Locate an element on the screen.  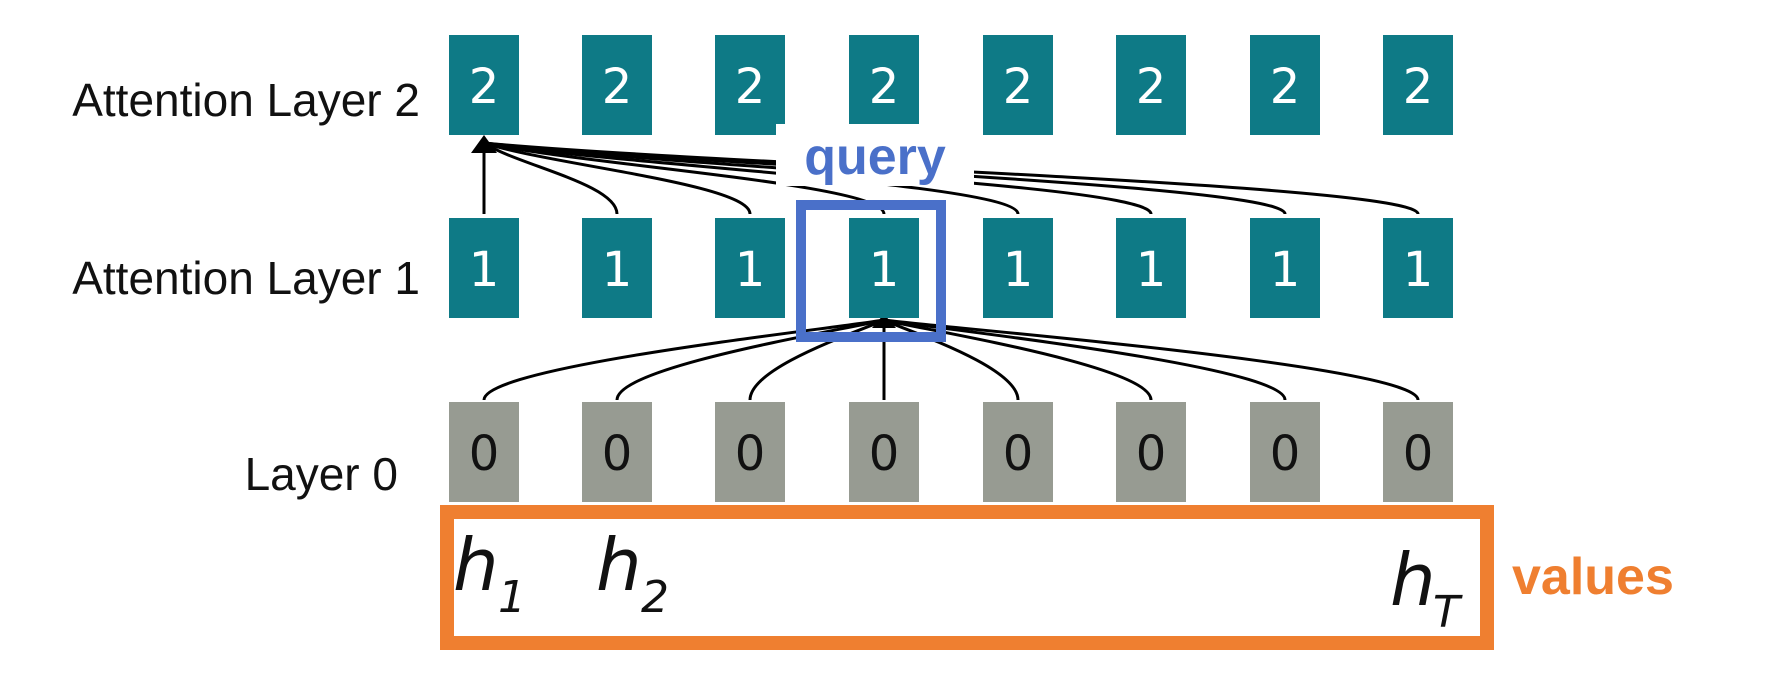
attention-layer-2-cell-6: 2 is located at coordinates (1151, 85).